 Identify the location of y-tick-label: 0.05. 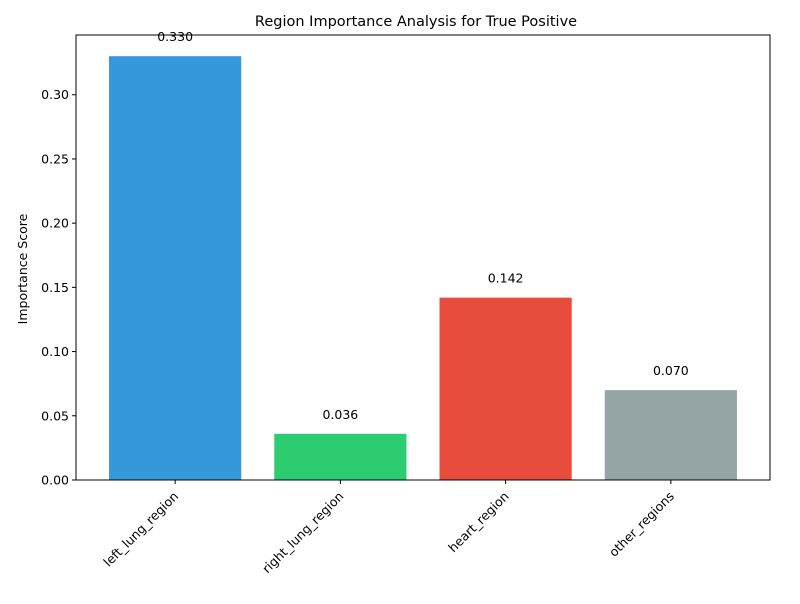
(55, 415).